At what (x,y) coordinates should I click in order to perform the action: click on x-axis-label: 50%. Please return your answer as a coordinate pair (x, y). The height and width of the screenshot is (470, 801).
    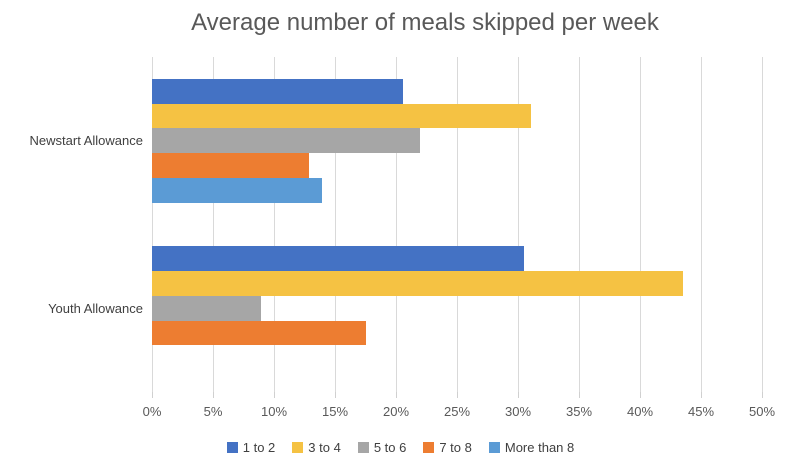
    Looking at the image, I should click on (762, 411).